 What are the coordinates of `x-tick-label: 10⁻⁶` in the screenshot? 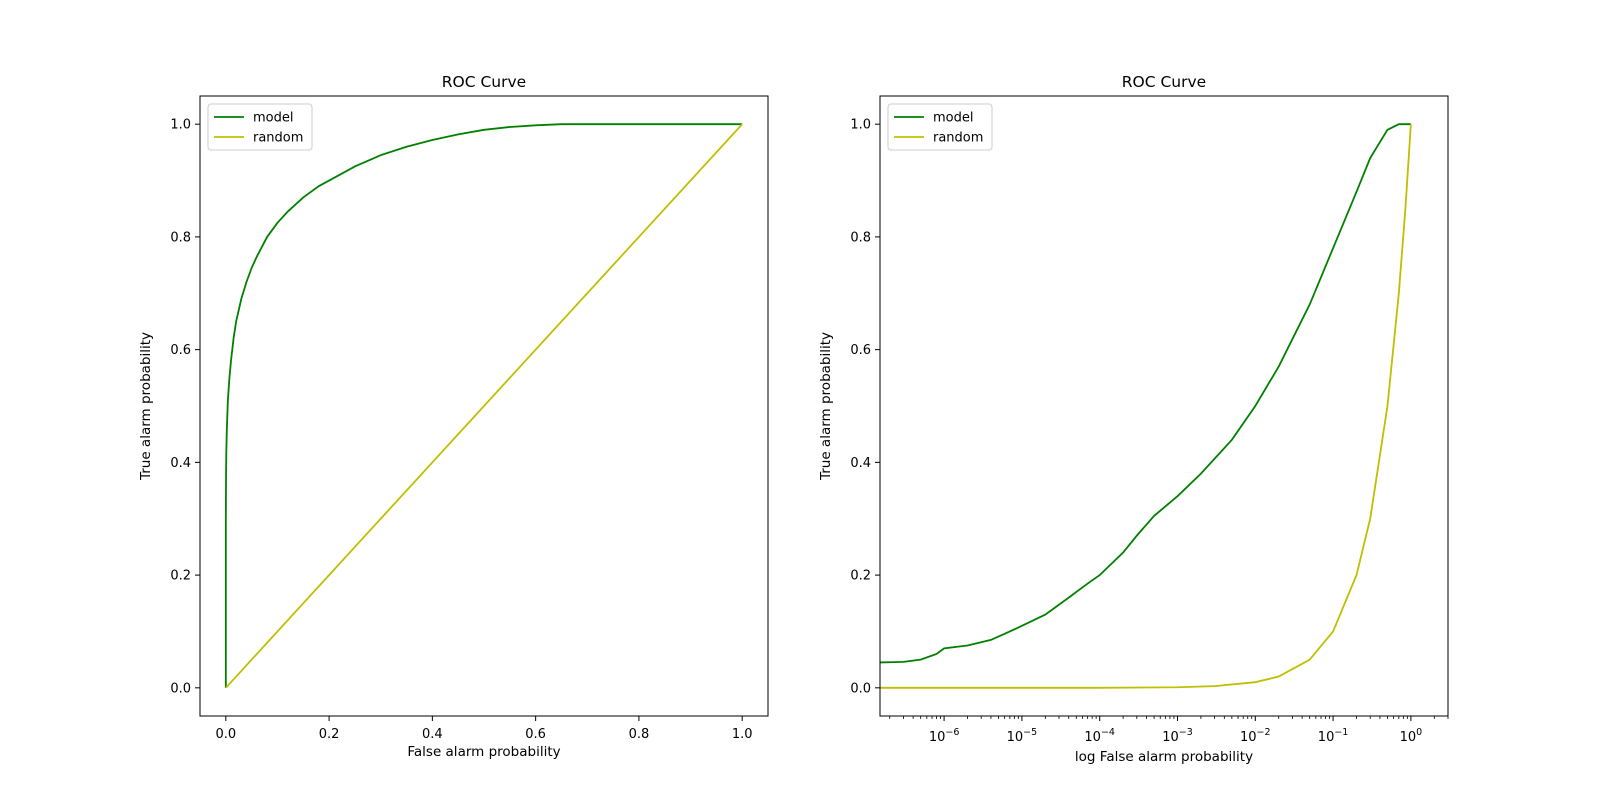 It's located at (944, 736).